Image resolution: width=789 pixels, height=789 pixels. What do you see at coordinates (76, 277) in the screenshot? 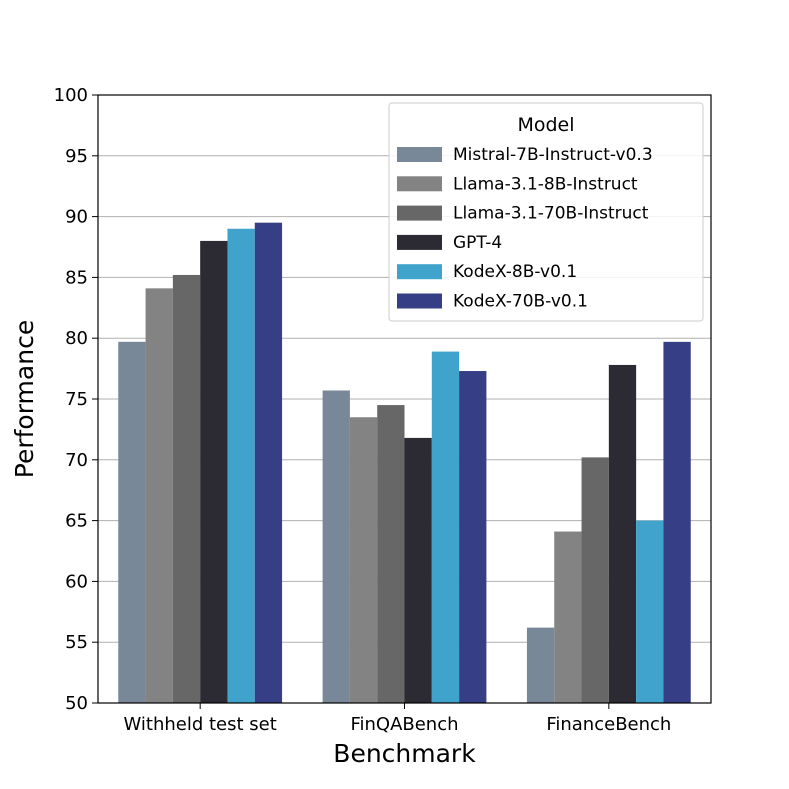
I see `y-tick-label: 85` at bounding box center [76, 277].